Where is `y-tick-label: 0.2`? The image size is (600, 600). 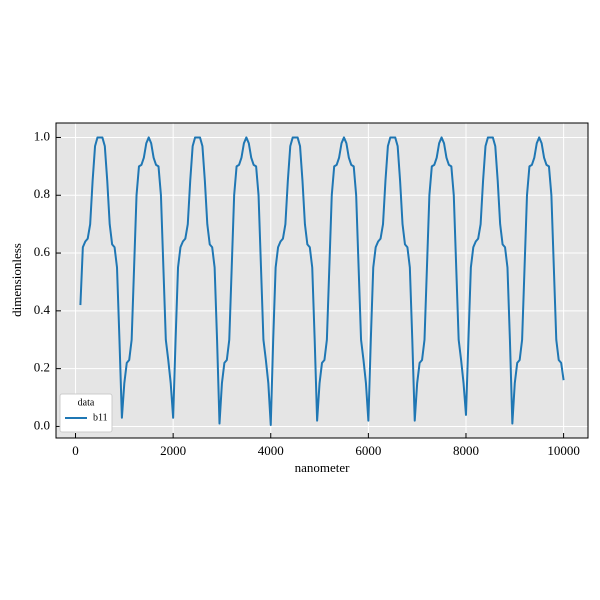
y-tick-label: 0.2 is located at coordinates (42, 367).